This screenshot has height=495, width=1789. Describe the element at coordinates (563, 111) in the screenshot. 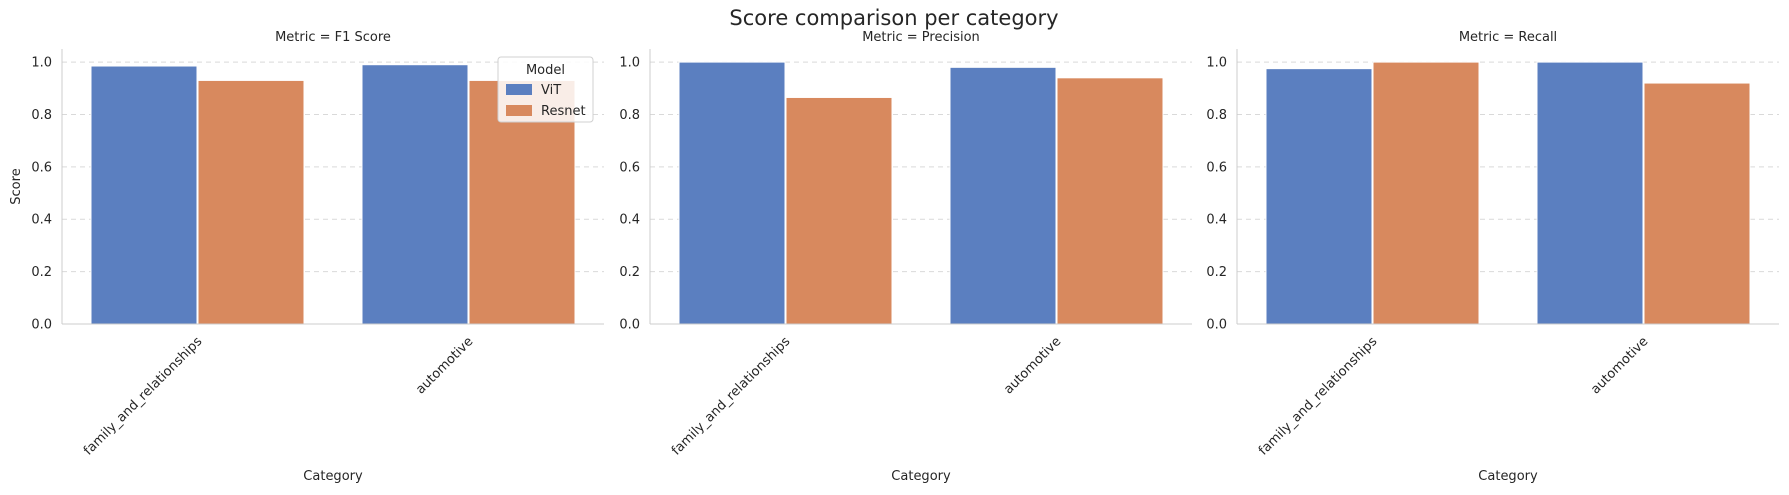

I see `legend-label-resnet: Resnet` at that location.